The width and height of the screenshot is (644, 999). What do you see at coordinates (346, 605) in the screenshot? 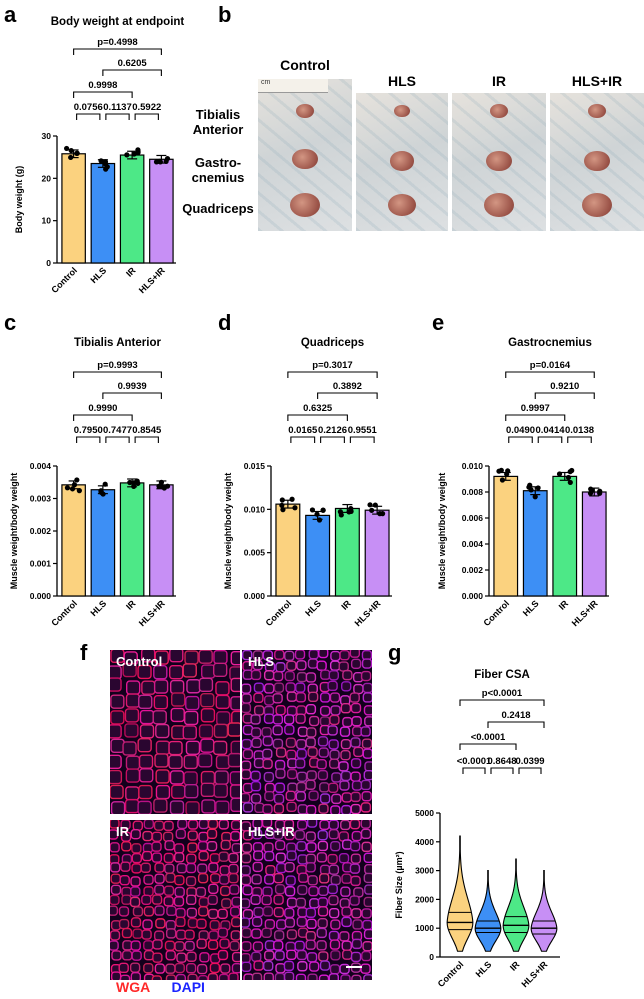
I see `x-tick-label: IR` at bounding box center [346, 605].